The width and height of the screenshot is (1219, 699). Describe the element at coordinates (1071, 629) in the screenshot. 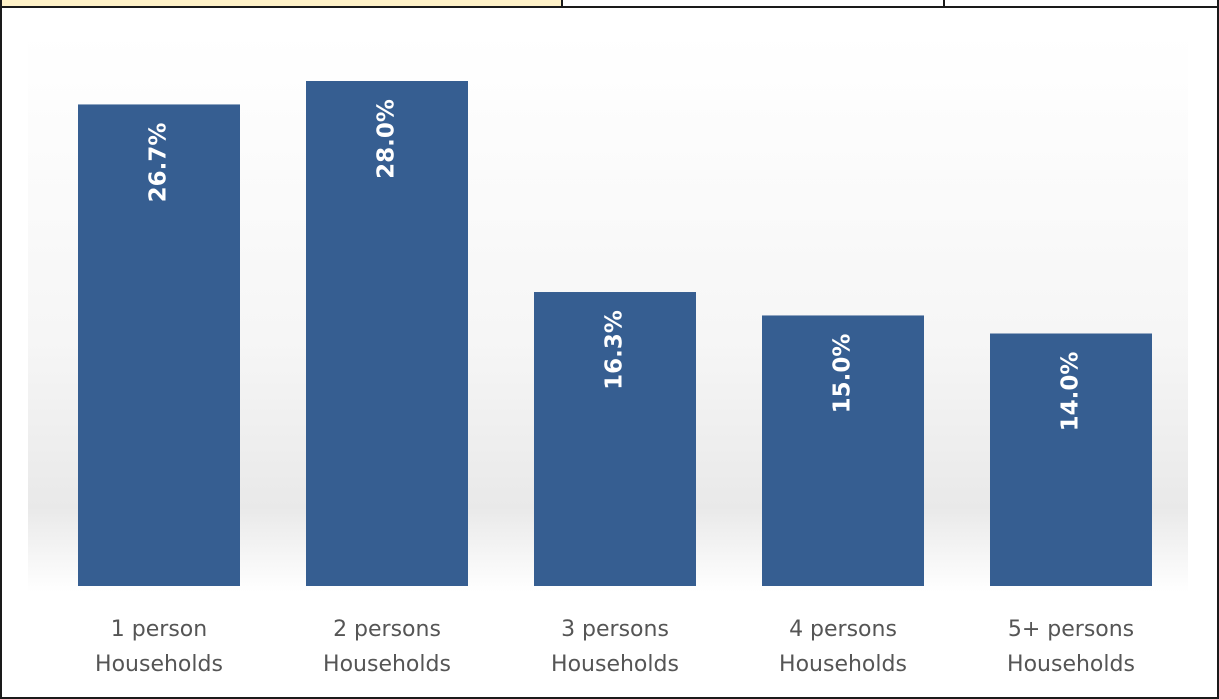

I see `category-label-5-line-1: 5+ persons` at that location.